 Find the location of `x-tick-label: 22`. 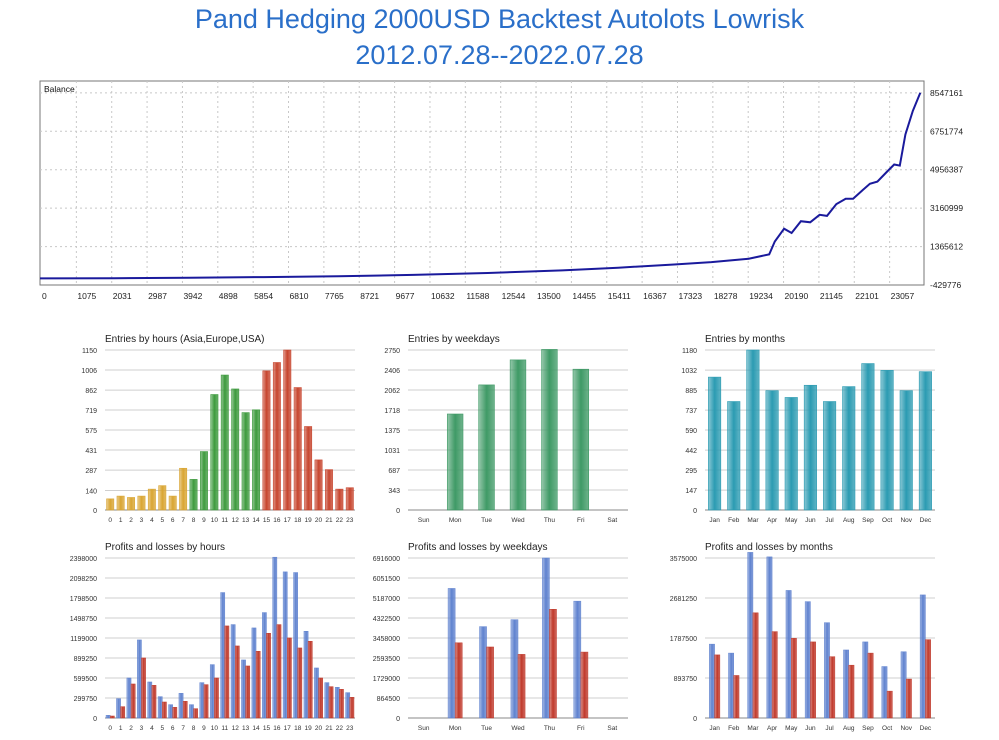

x-tick-label: 22 is located at coordinates (340, 520).